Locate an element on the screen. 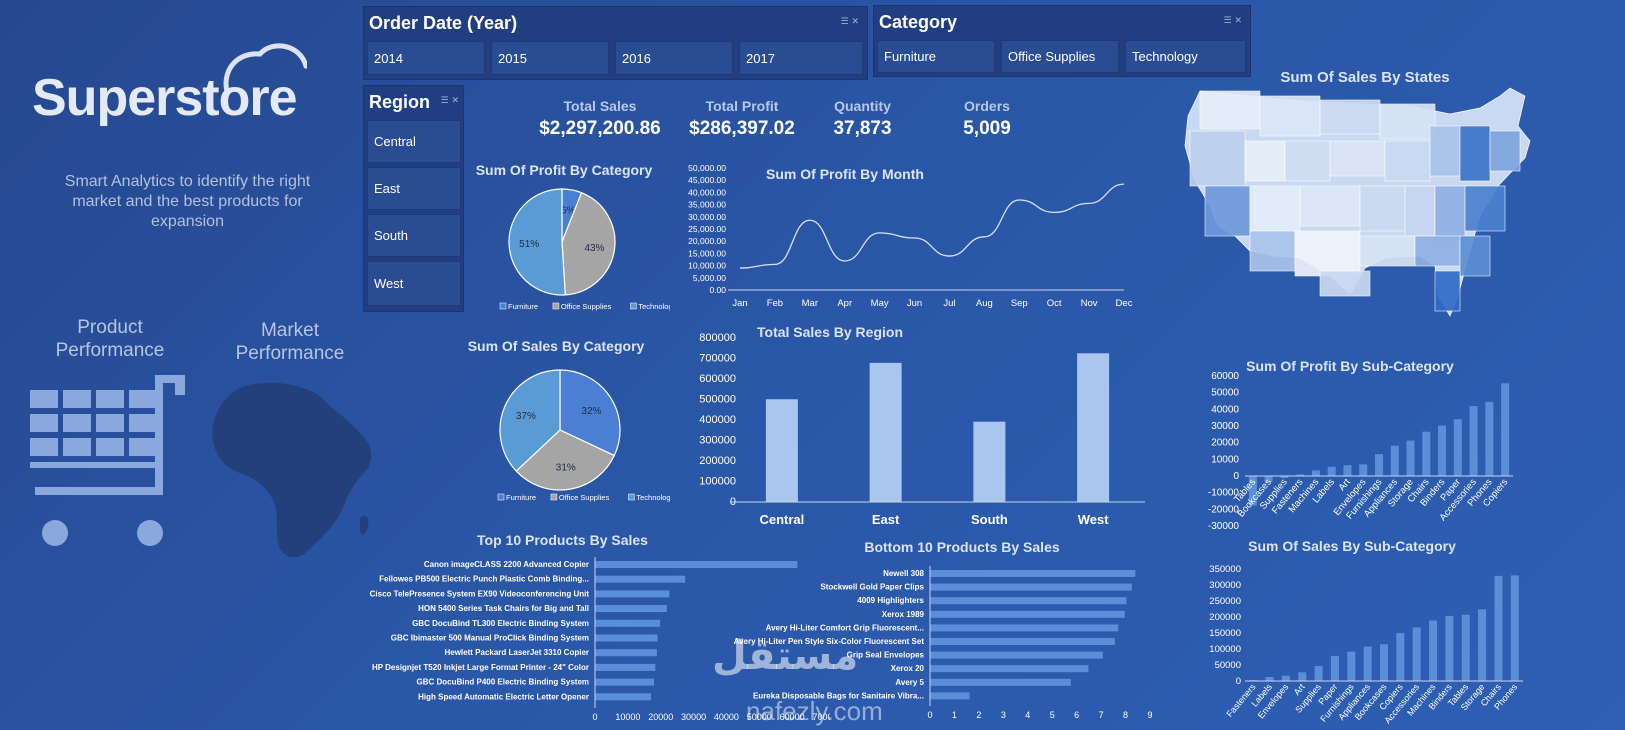 The image size is (1625, 730). market-performance-link: Market Performance is located at coordinates (290, 342).